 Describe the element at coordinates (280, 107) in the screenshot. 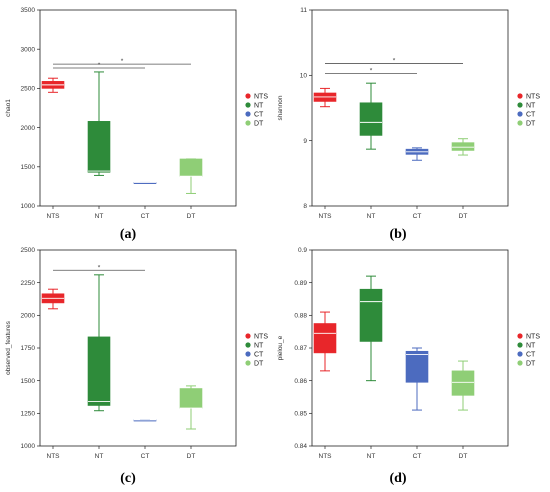

I see `y-axis-label: shannon` at that location.